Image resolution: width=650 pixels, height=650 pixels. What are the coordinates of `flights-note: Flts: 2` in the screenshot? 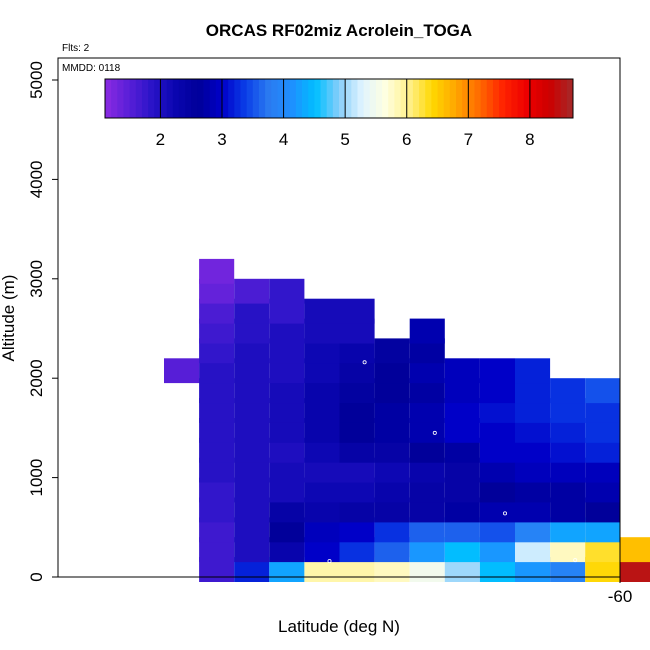 It's located at (76, 48).